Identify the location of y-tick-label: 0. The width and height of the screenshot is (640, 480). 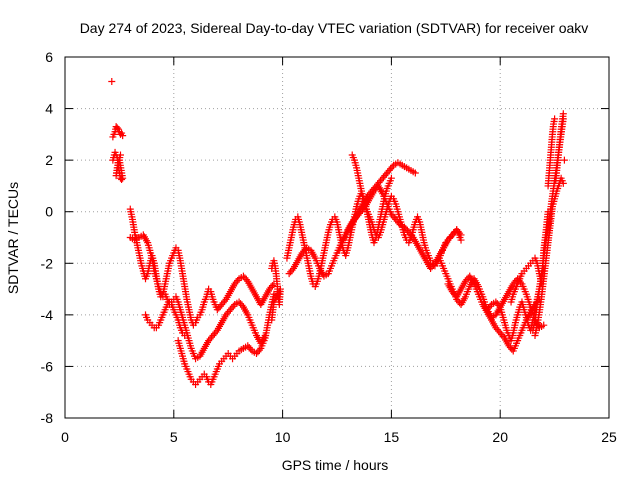
(49, 212).